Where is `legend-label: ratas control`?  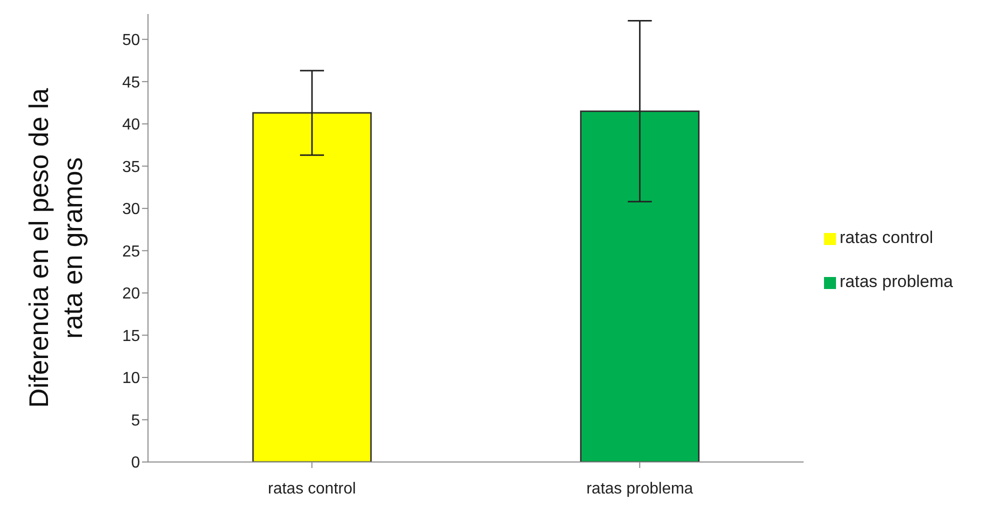
legend-label: ratas control is located at coordinates (887, 237).